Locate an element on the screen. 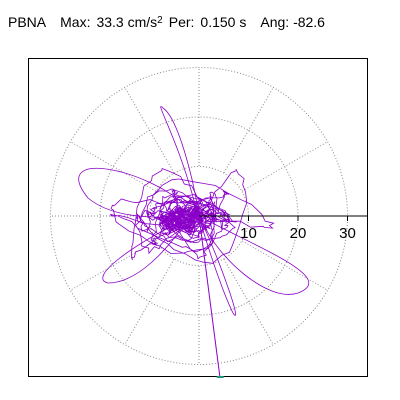 The height and width of the screenshot is (400, 400). radial-tick-label-30: 30 is located at coordinates (347, 233).